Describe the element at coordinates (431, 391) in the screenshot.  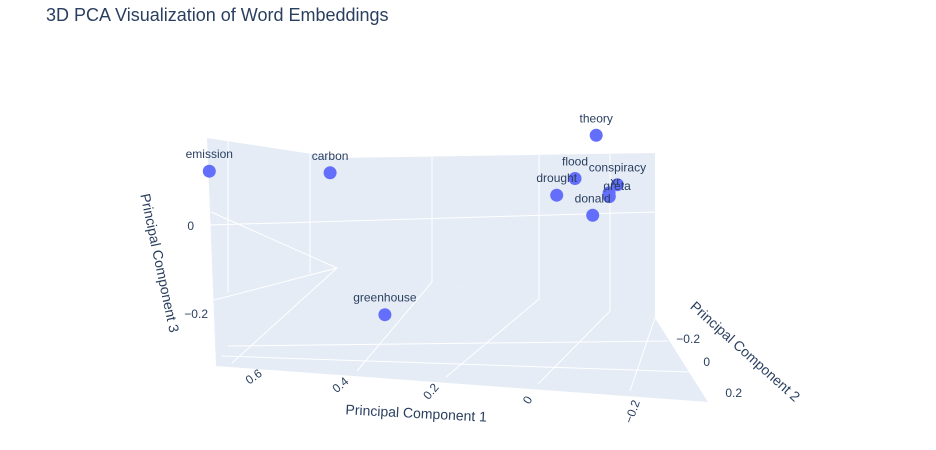
I see `x-tick-label: 0.2` at that location.